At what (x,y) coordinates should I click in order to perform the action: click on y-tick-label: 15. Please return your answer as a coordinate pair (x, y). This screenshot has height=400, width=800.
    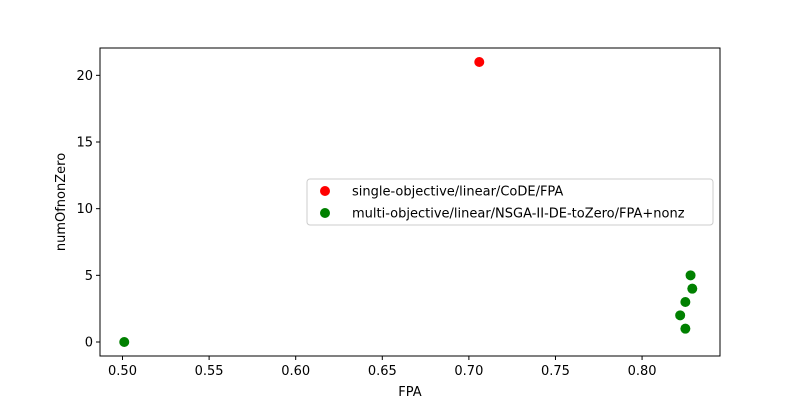
    Looking at the image, I should click on (84, 143).